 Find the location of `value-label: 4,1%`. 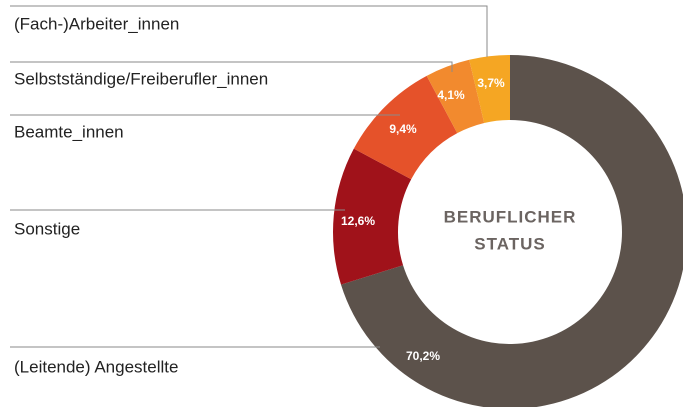

value-label: 4,1% is located at coordinates (451, 95).